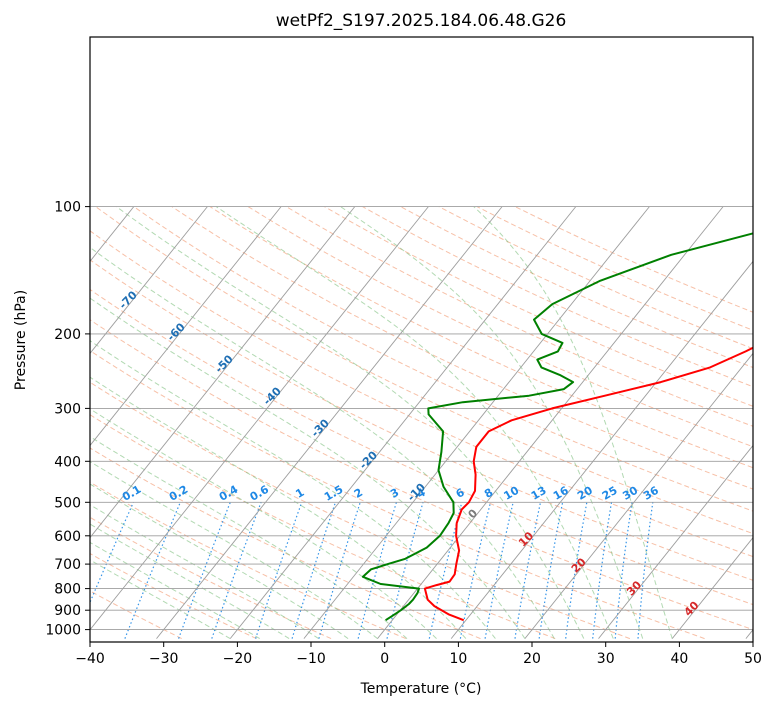 This screenshot has height=708, width=775. What do you see at coordinates (753, 659) in the screenshot?
I see `x-tick-label: 50` at bounding box center [753, 659].